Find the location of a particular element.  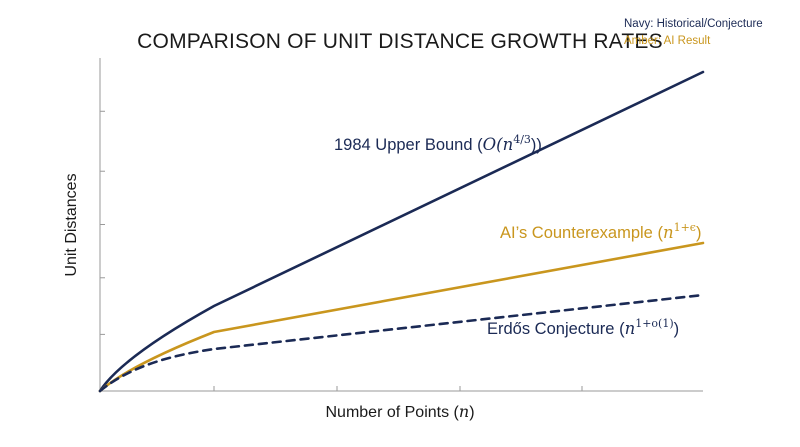

chart-title: COMPARISON OF UNIT DISTANCE GROWTH RATES is located at coordinates (400, 41).